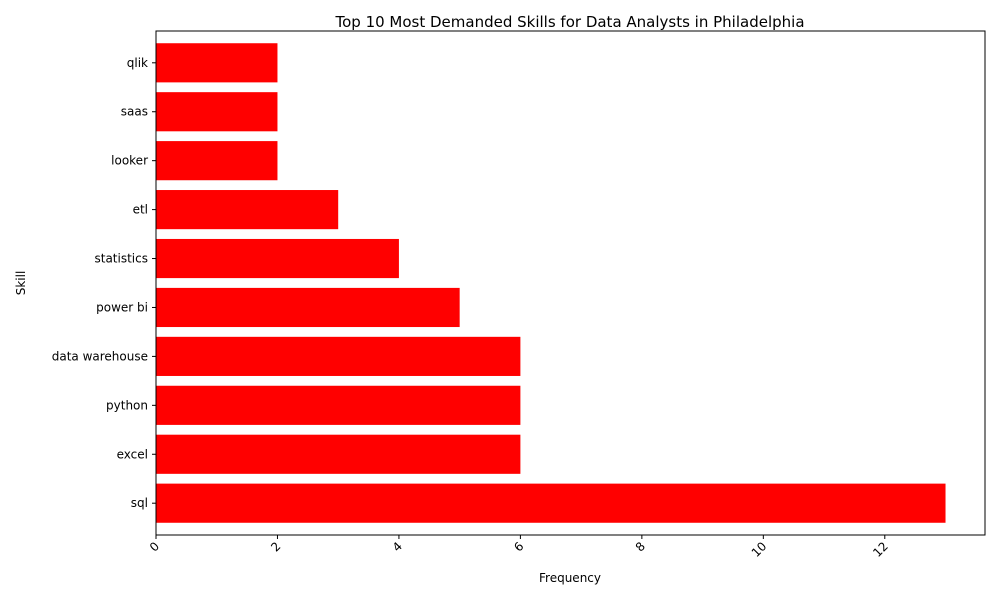 The width and height of the screenshot is (1000, 600). I want to click on y-axis-label: Skill, so click(21, 283).